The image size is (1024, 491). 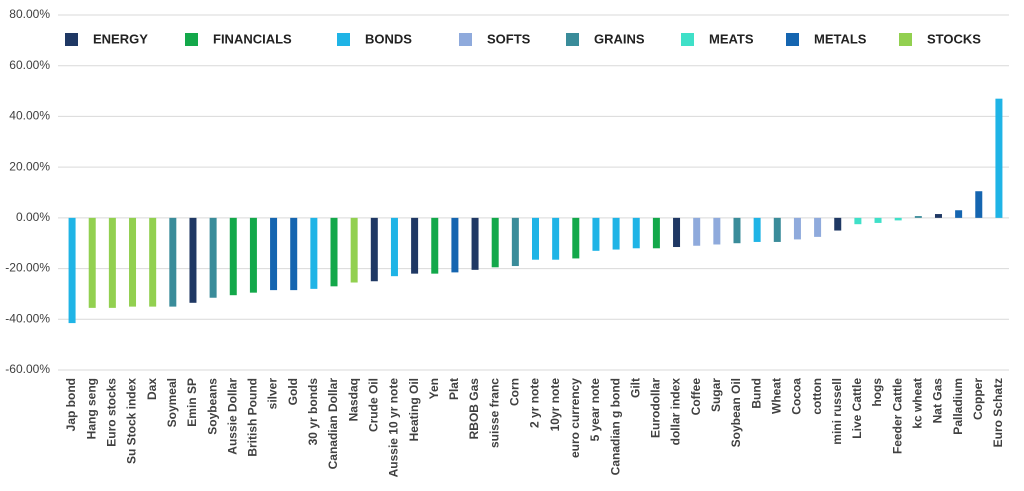 I want to click on x-tick-label: suisse franc, so click(x=494, y=413).